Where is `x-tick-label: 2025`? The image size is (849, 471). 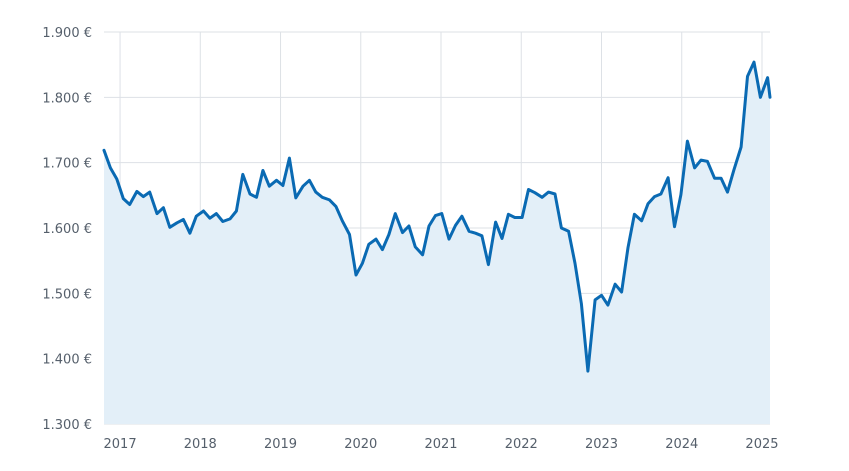 x-tick-label: 2025 is located at coordinates (761, 444).